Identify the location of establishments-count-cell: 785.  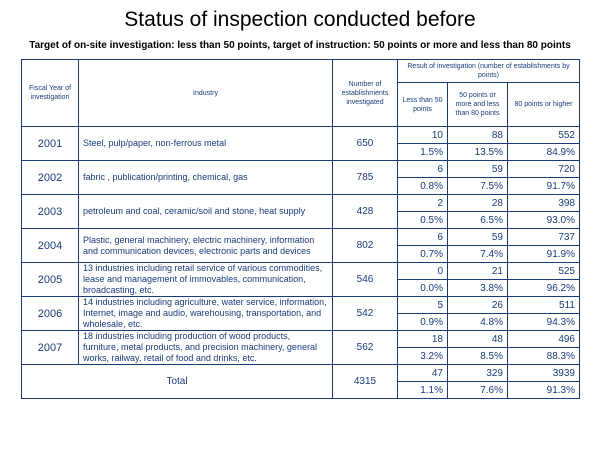
(365, 177).